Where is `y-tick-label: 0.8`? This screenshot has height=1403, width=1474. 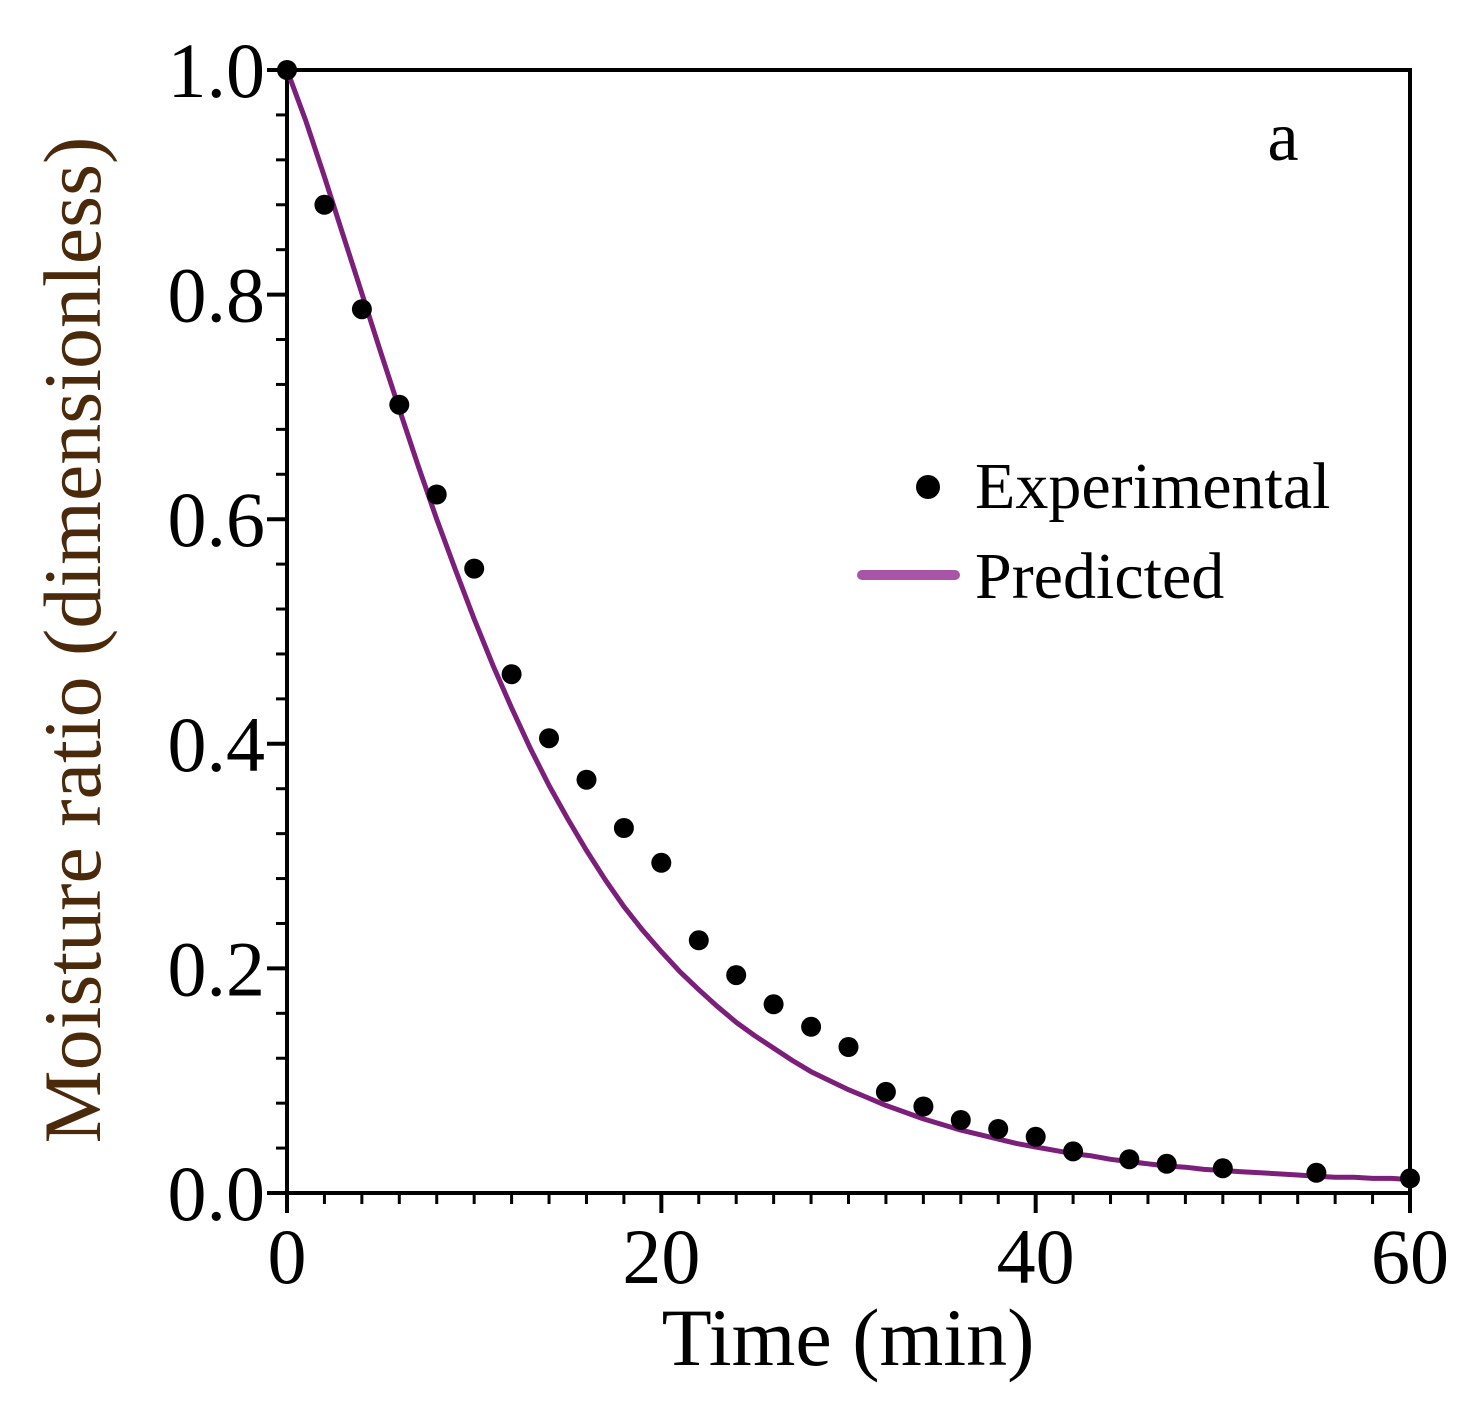 y-tick-label: 0.8 is located at coordinates (217, 295).